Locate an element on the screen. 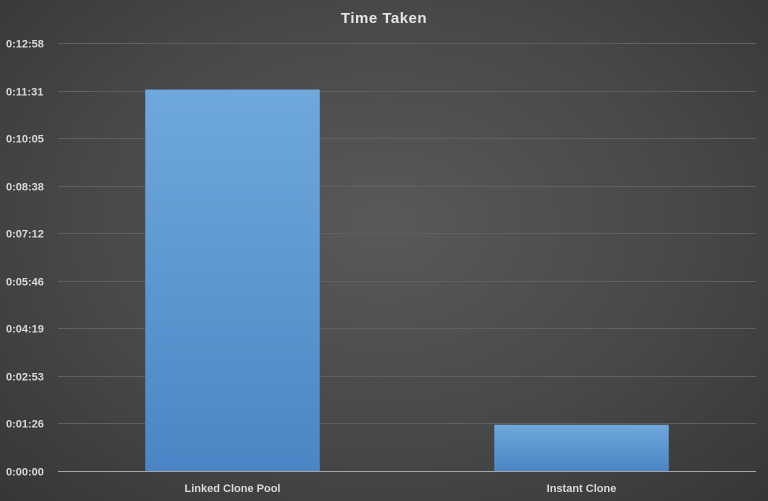 Image resolution: width=768 pixels, height=501 pixels. y-tick-label: 0:07:12 is located at coordinates (25, 235).